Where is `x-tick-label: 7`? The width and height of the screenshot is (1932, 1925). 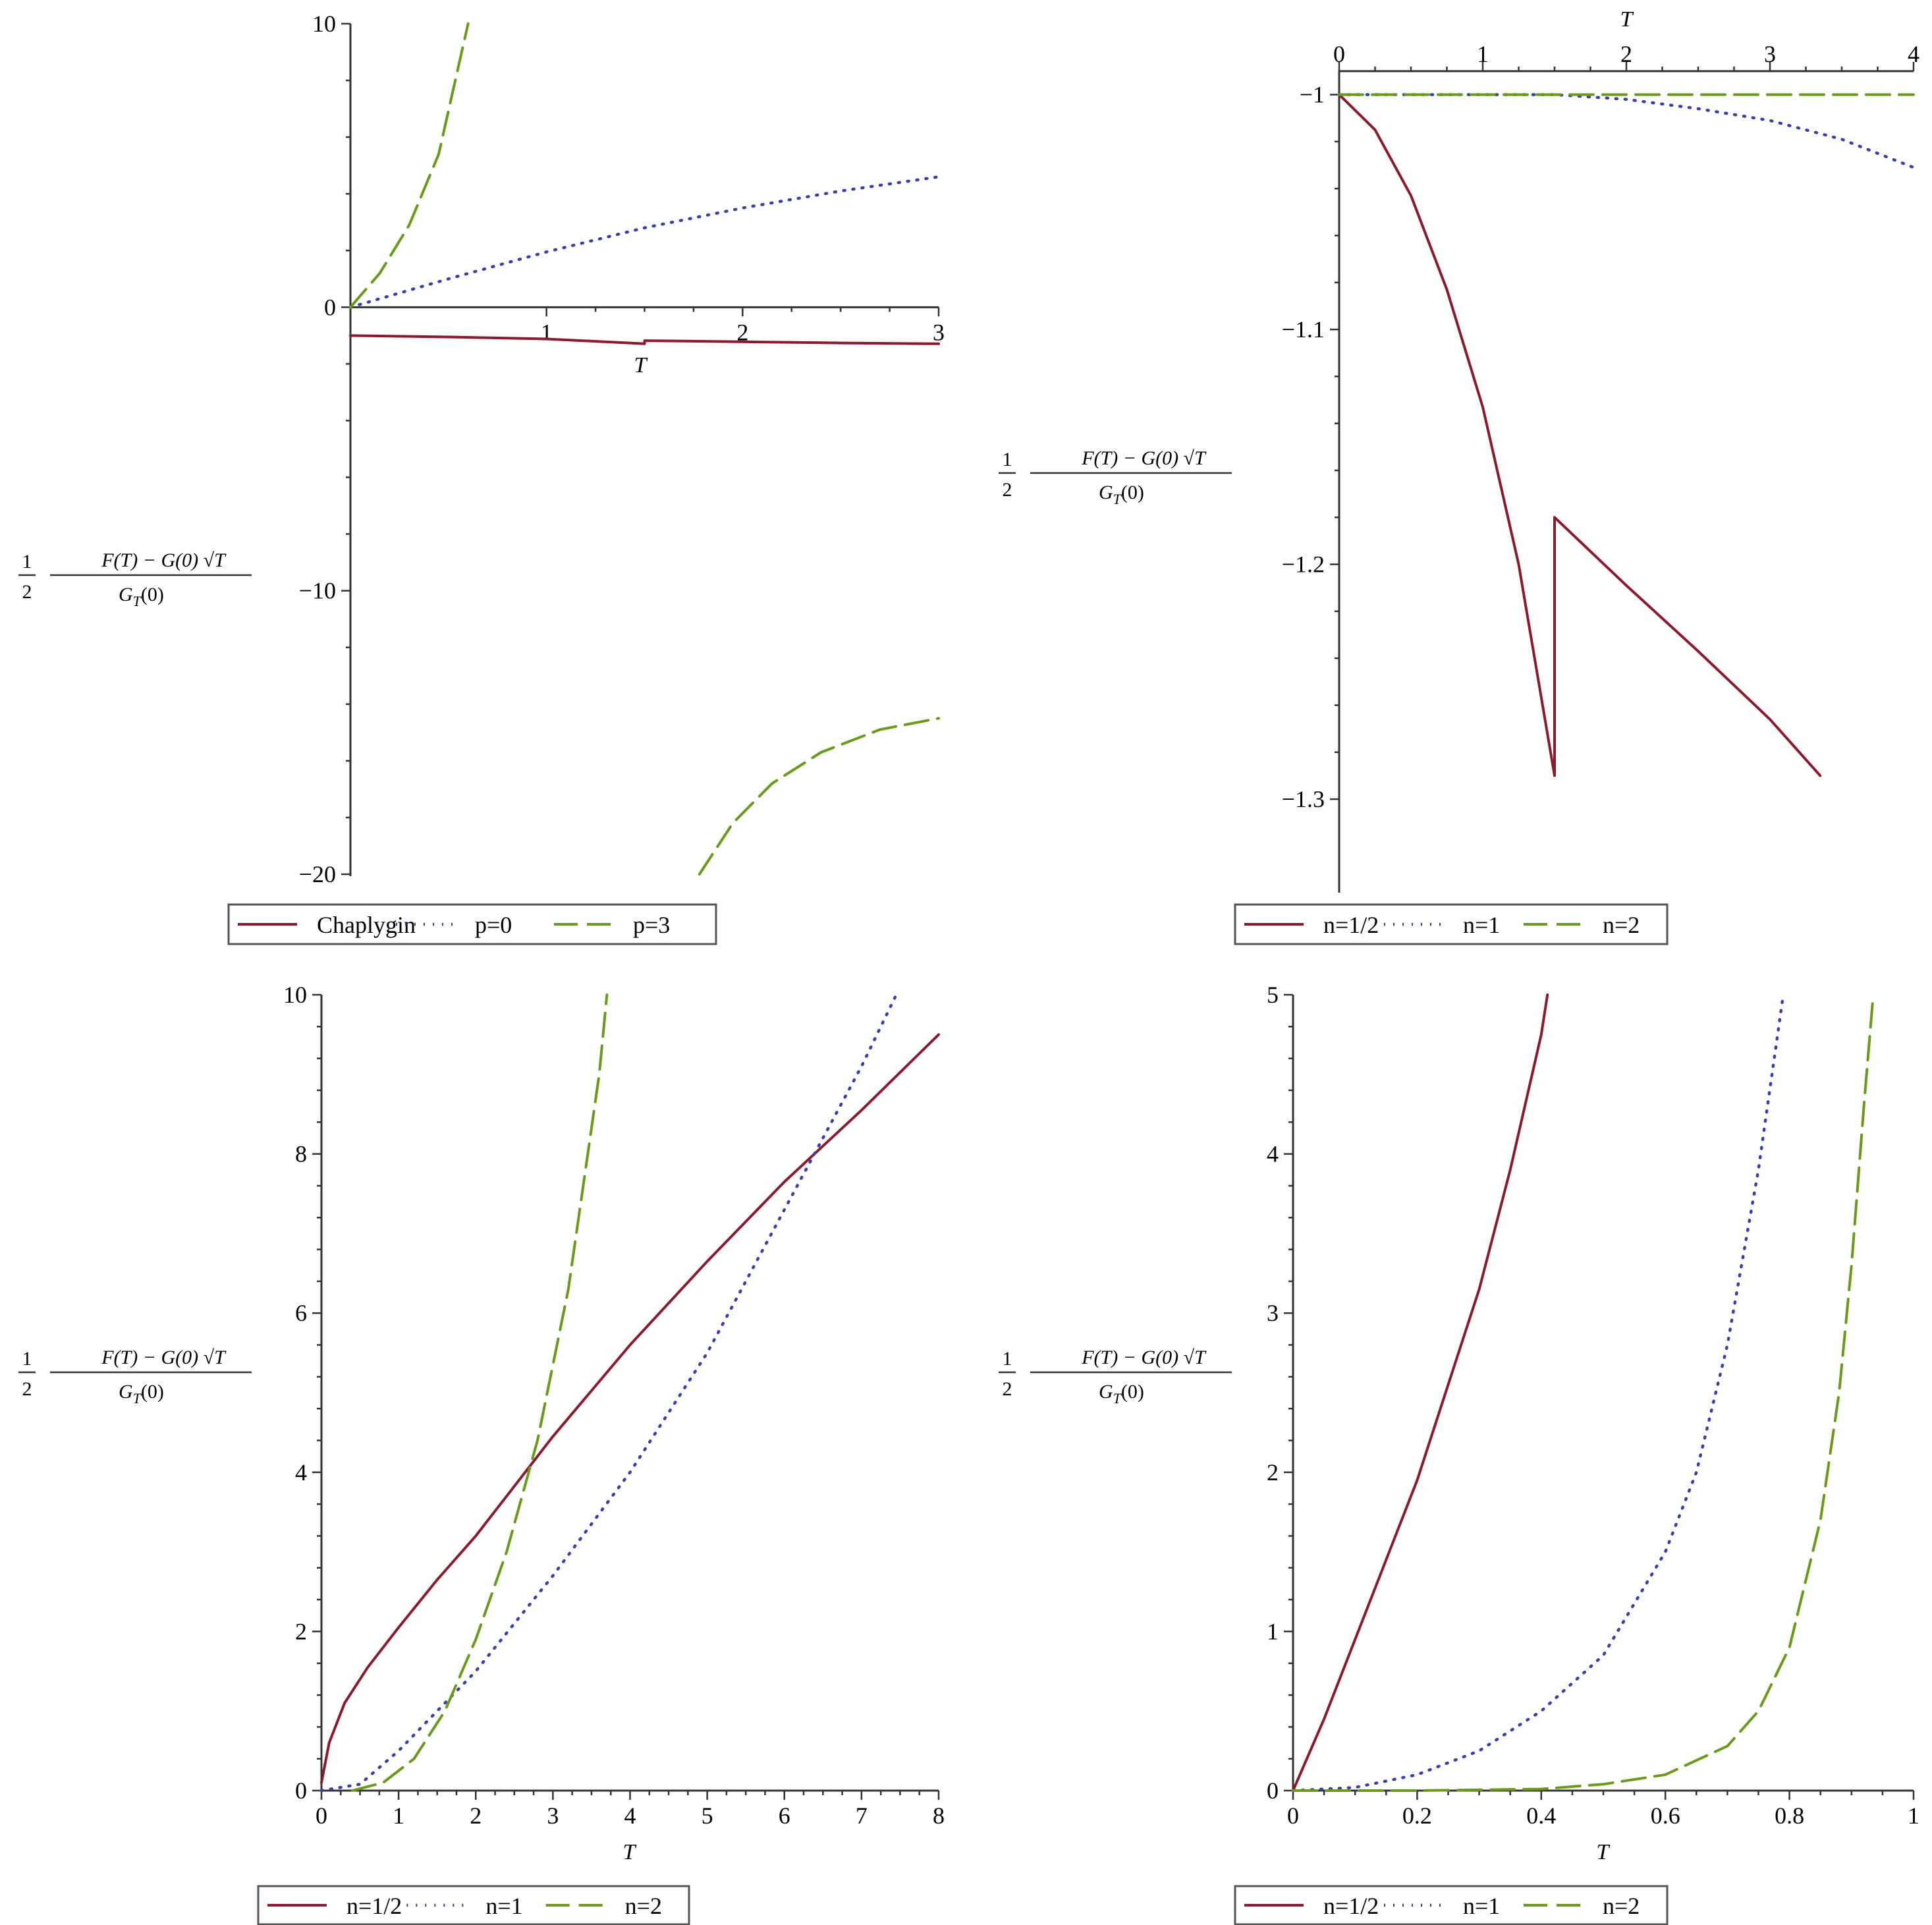 x-tick-label: 7 is located at coordinates (862, 1815).